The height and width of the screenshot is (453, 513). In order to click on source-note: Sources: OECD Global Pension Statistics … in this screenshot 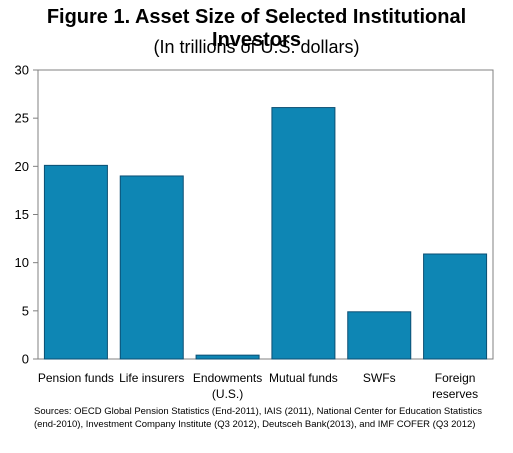, I will do `click(258, 418)`.